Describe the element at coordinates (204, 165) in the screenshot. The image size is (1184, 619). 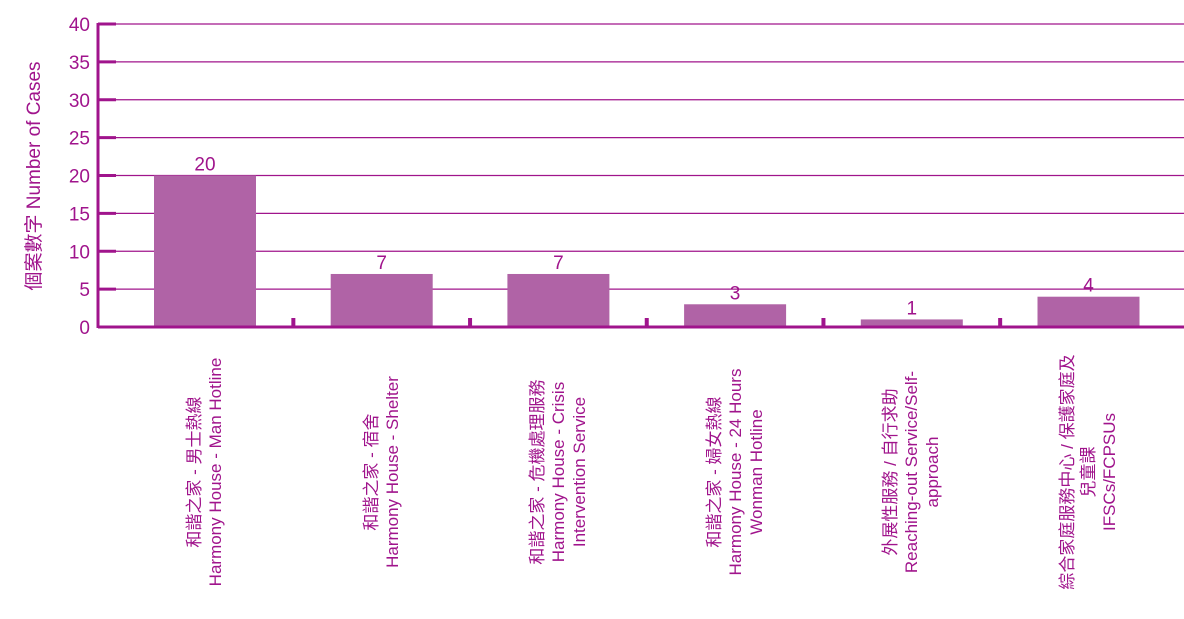
I see `data-label: 20` at that location.